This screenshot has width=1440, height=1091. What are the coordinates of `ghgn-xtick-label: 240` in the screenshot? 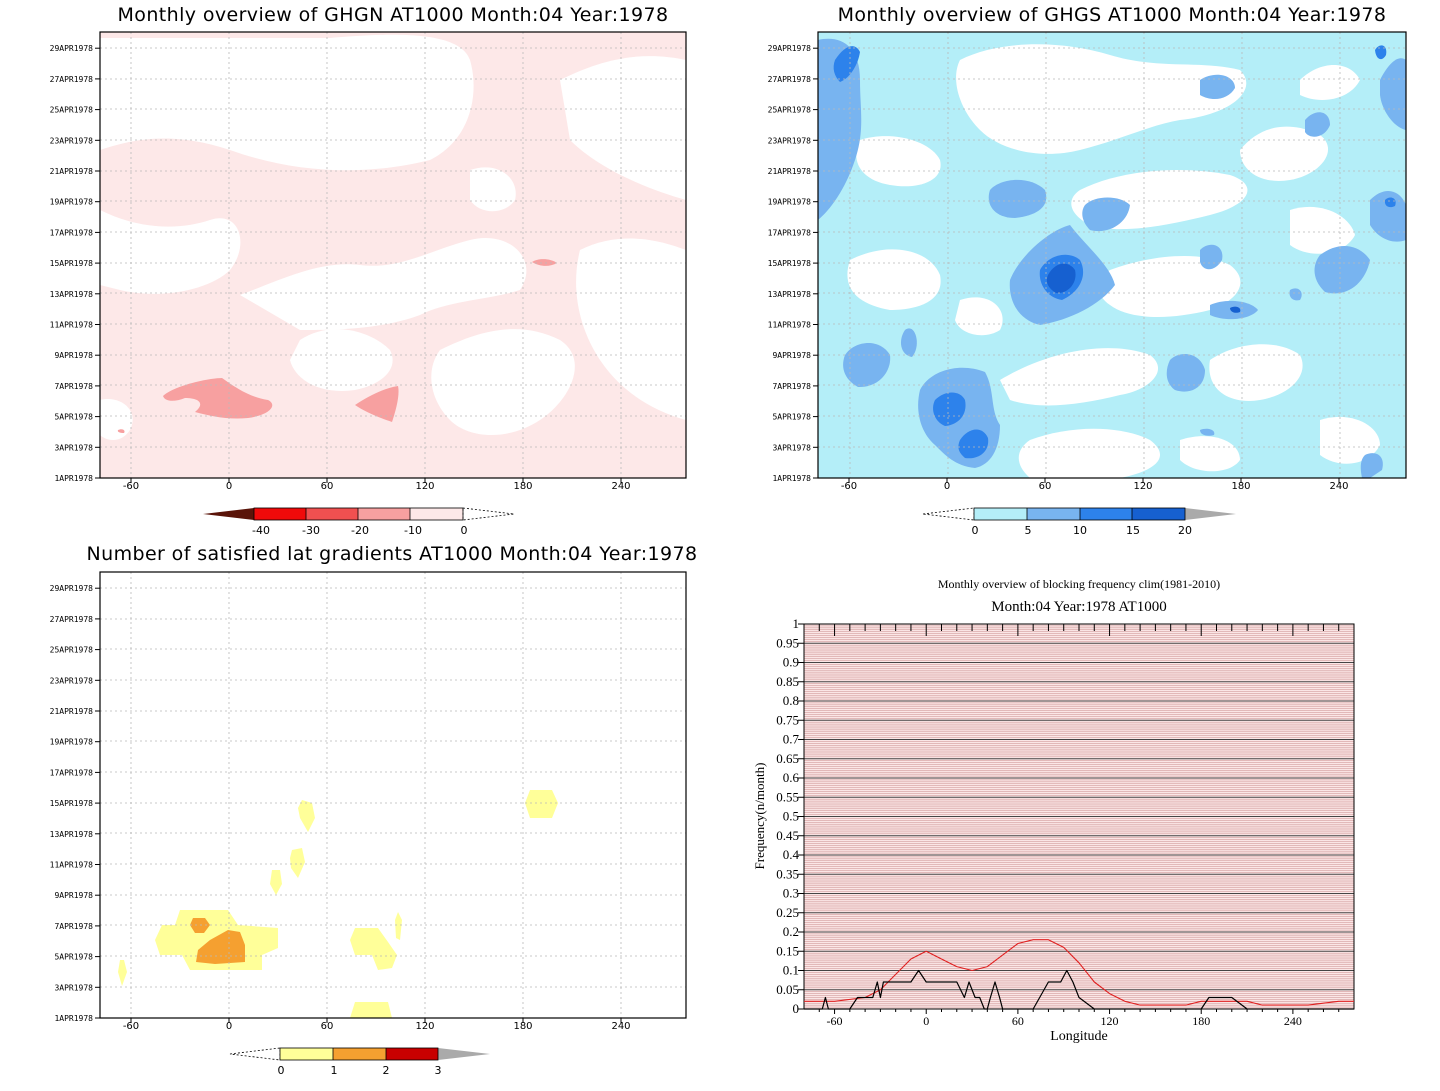 It's located at (620, 486).